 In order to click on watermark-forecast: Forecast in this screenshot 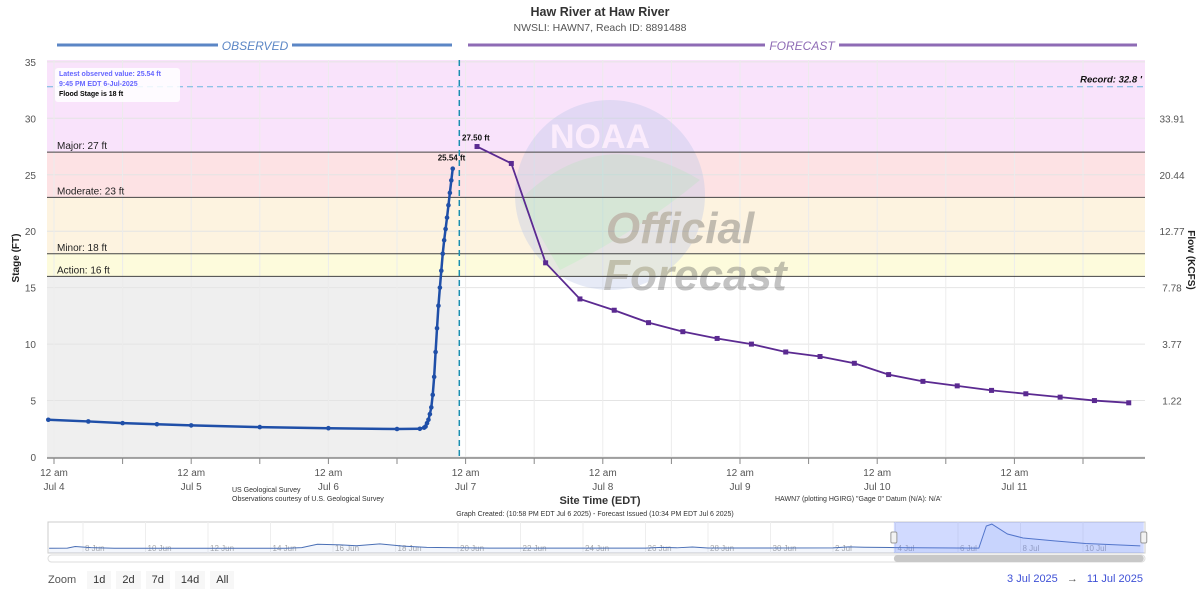, I will do `click(696, 275)`.